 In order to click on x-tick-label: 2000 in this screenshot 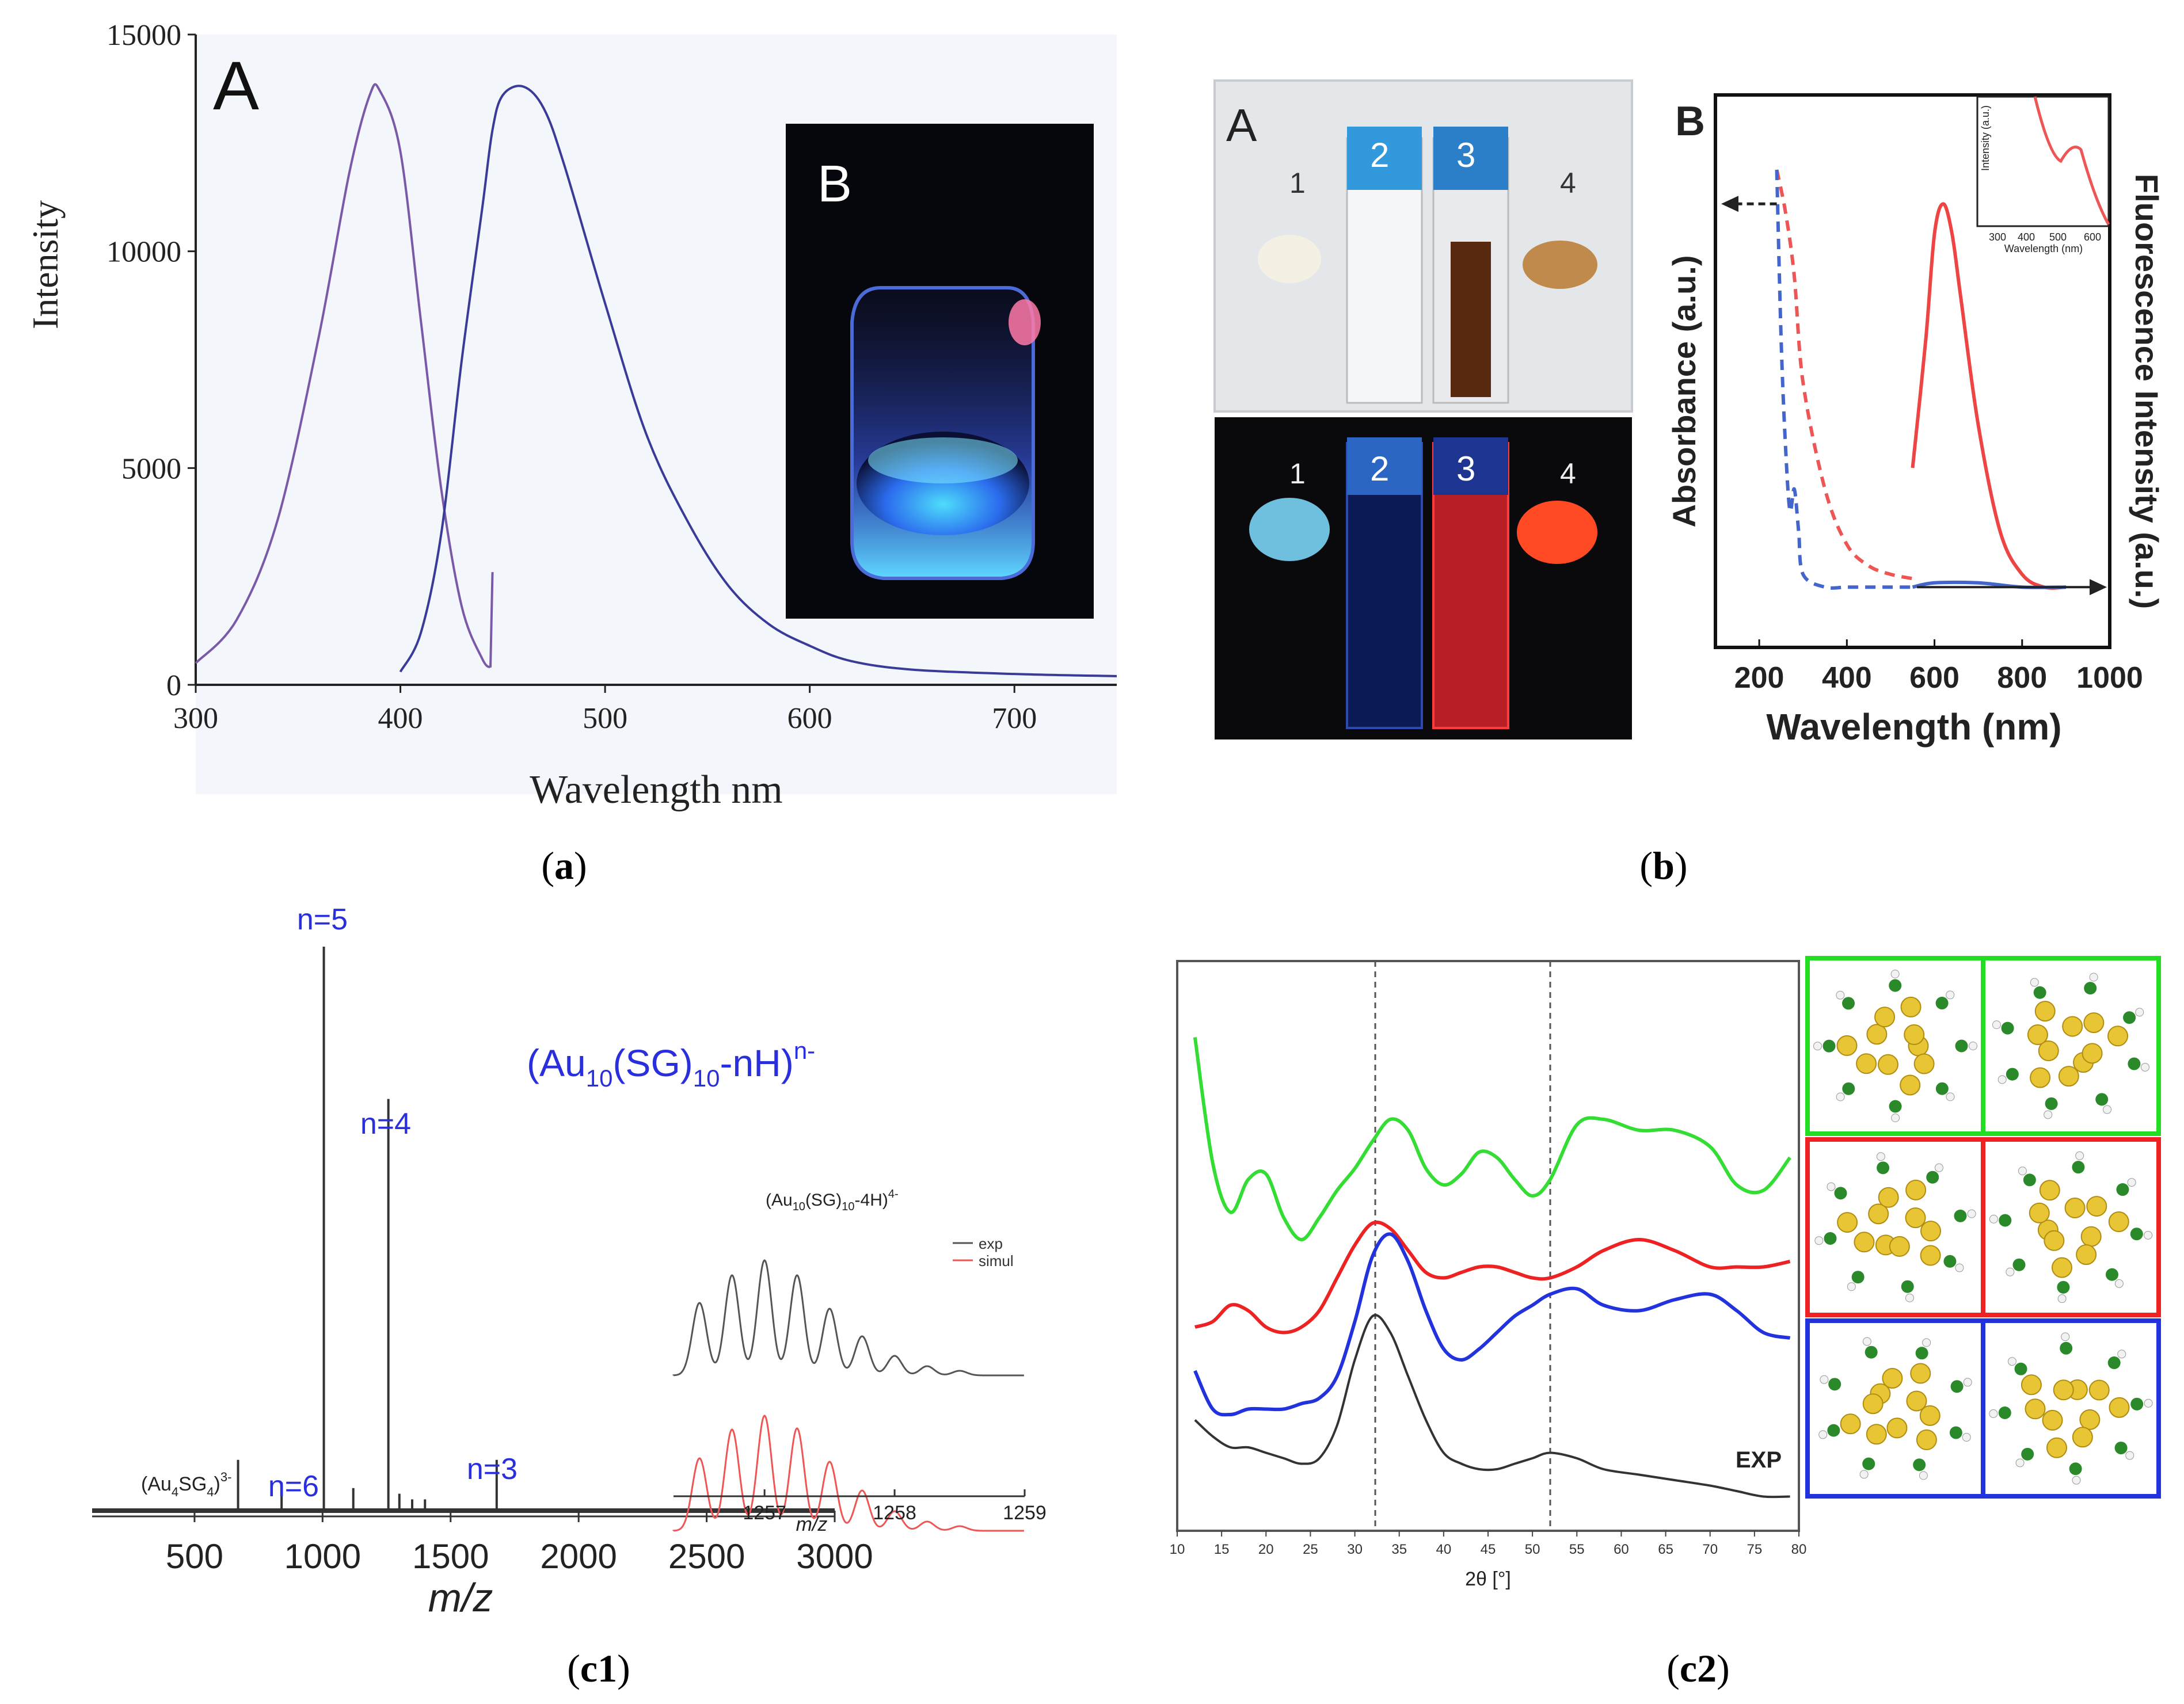, I will do `click(578, 1557)`.